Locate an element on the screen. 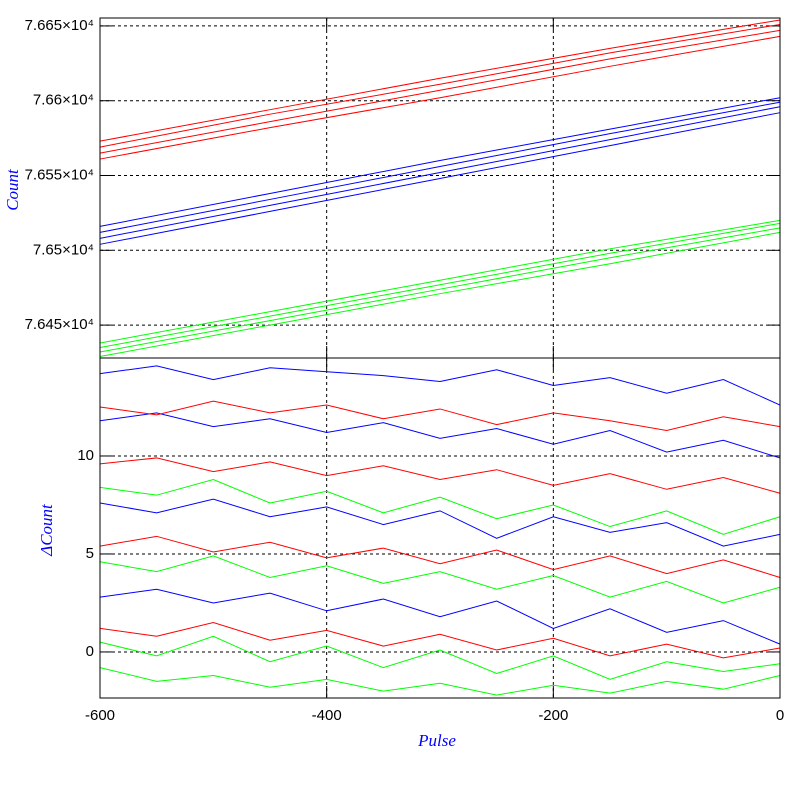 Image resolution: width=797 pixels, height=797 pixels. y-tick-label: 0 is located at coordinates (90, 651).